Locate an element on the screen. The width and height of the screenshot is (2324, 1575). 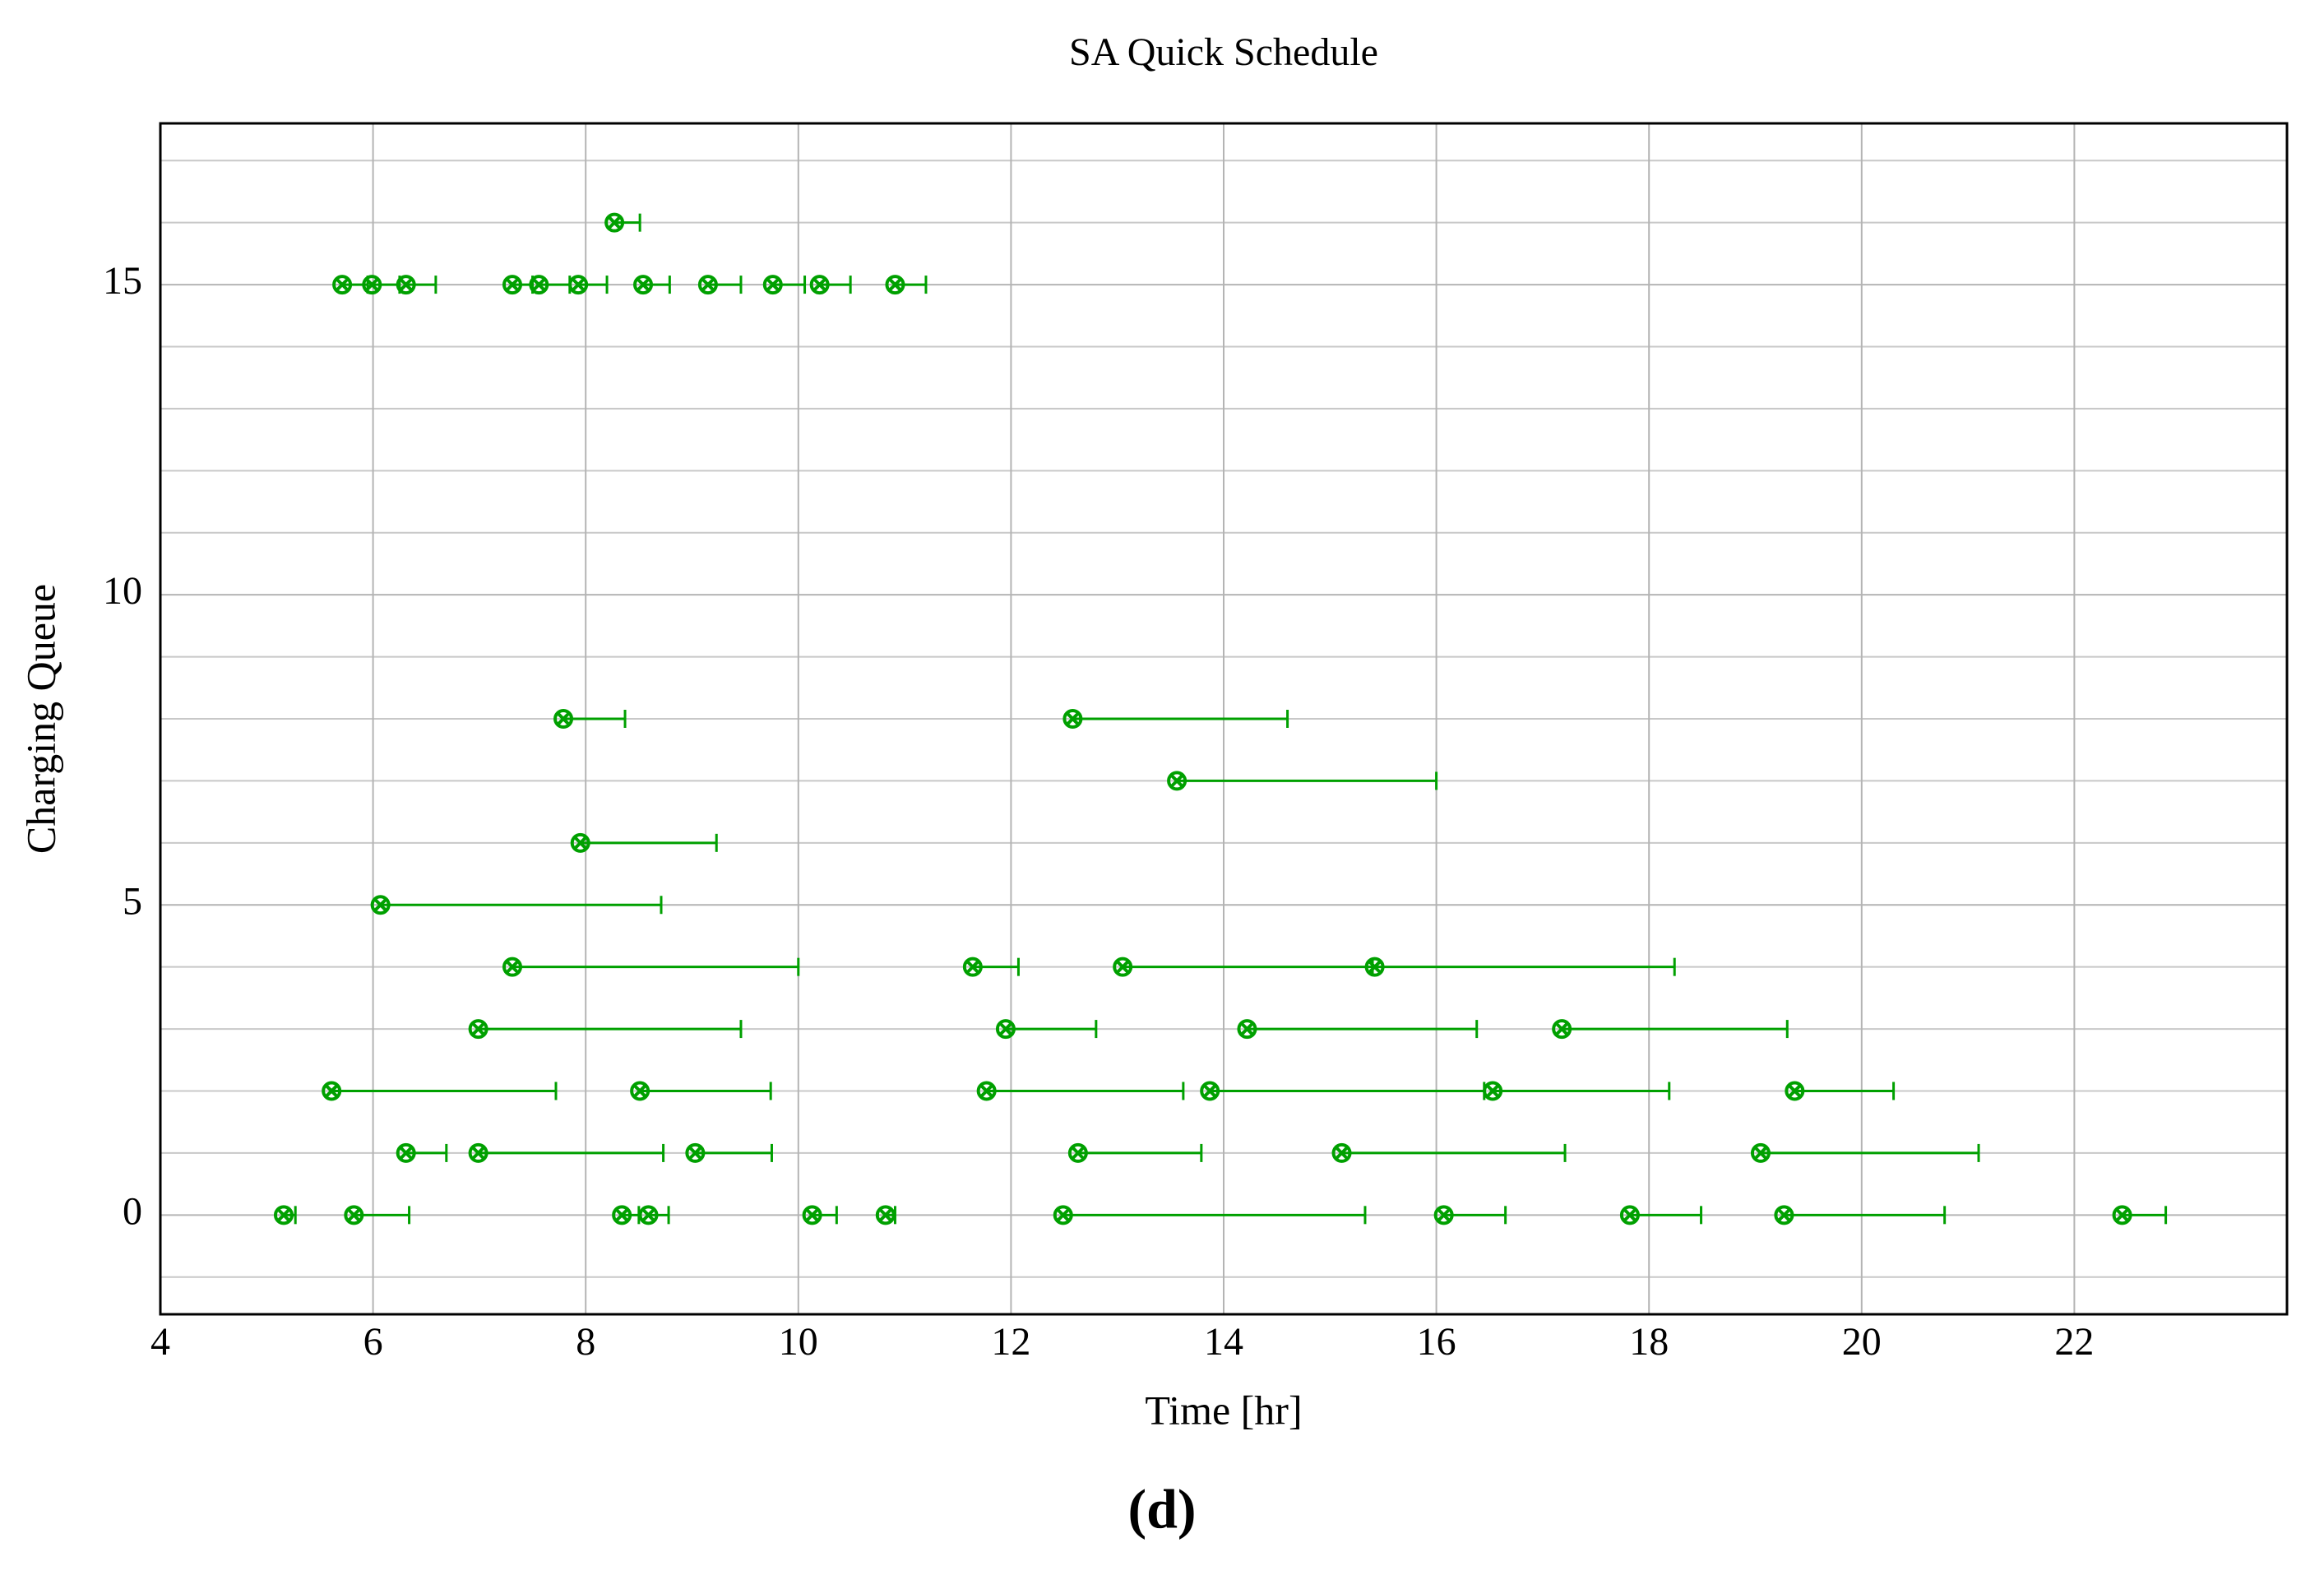
y-tick-label: 0 is located at coordinates (132, 1211).